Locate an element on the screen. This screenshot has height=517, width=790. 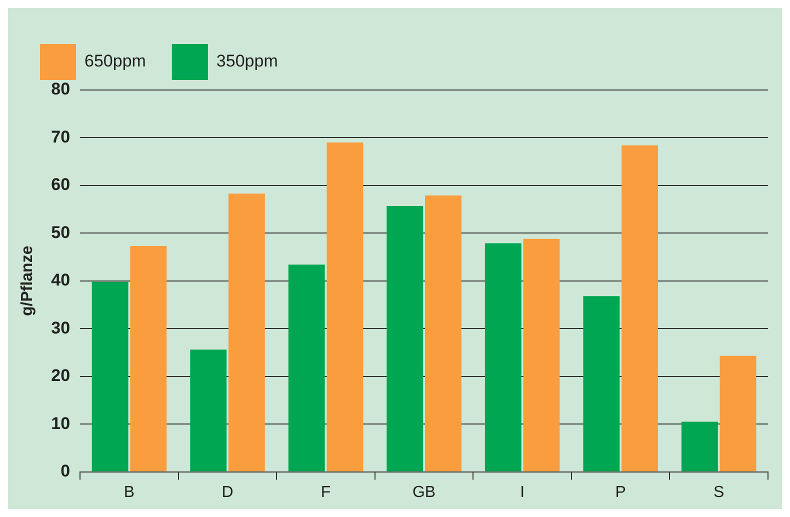
y-tick-label: 30 is located at coordinates (60, 328).